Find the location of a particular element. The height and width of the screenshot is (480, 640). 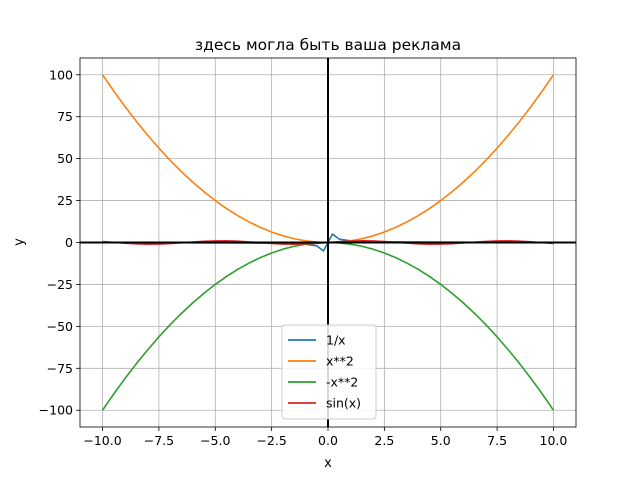

legend-label: -x**2 is located at coordinates (342, 382).